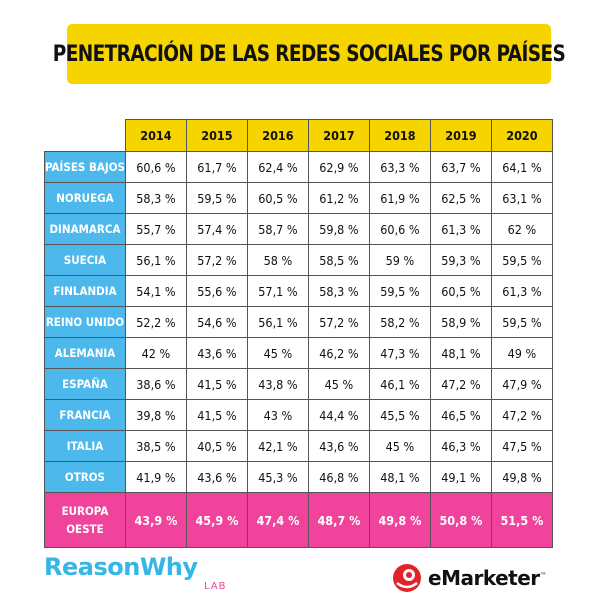 Image resolution: width=600 pixels, height=607 pixels. Describe the element at coordinates (155, 384) in the screenshot. I see `value-cell: 38,6 %` at that location.